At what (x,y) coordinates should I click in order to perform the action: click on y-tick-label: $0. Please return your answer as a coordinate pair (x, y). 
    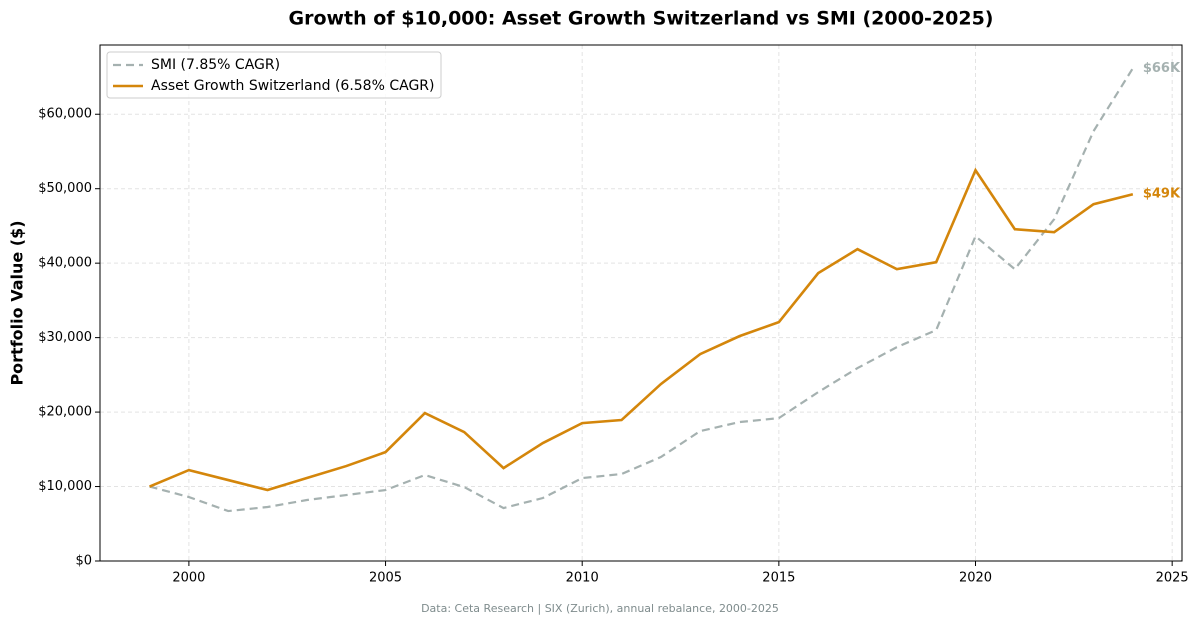
    Looking at the image, I should click on (83, 561).